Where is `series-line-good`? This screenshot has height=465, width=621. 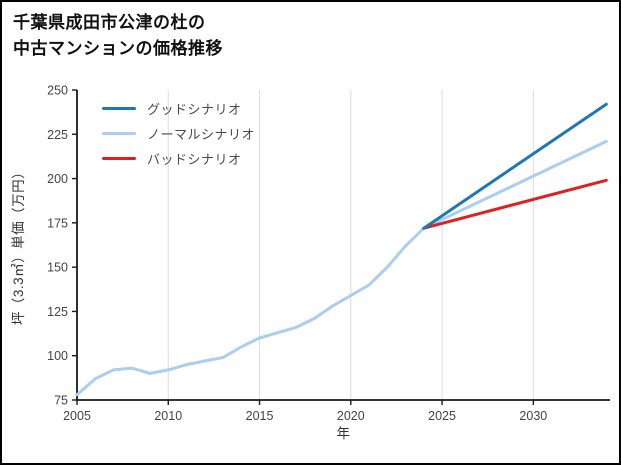
series-line-good is located at coordinates (515, 166).